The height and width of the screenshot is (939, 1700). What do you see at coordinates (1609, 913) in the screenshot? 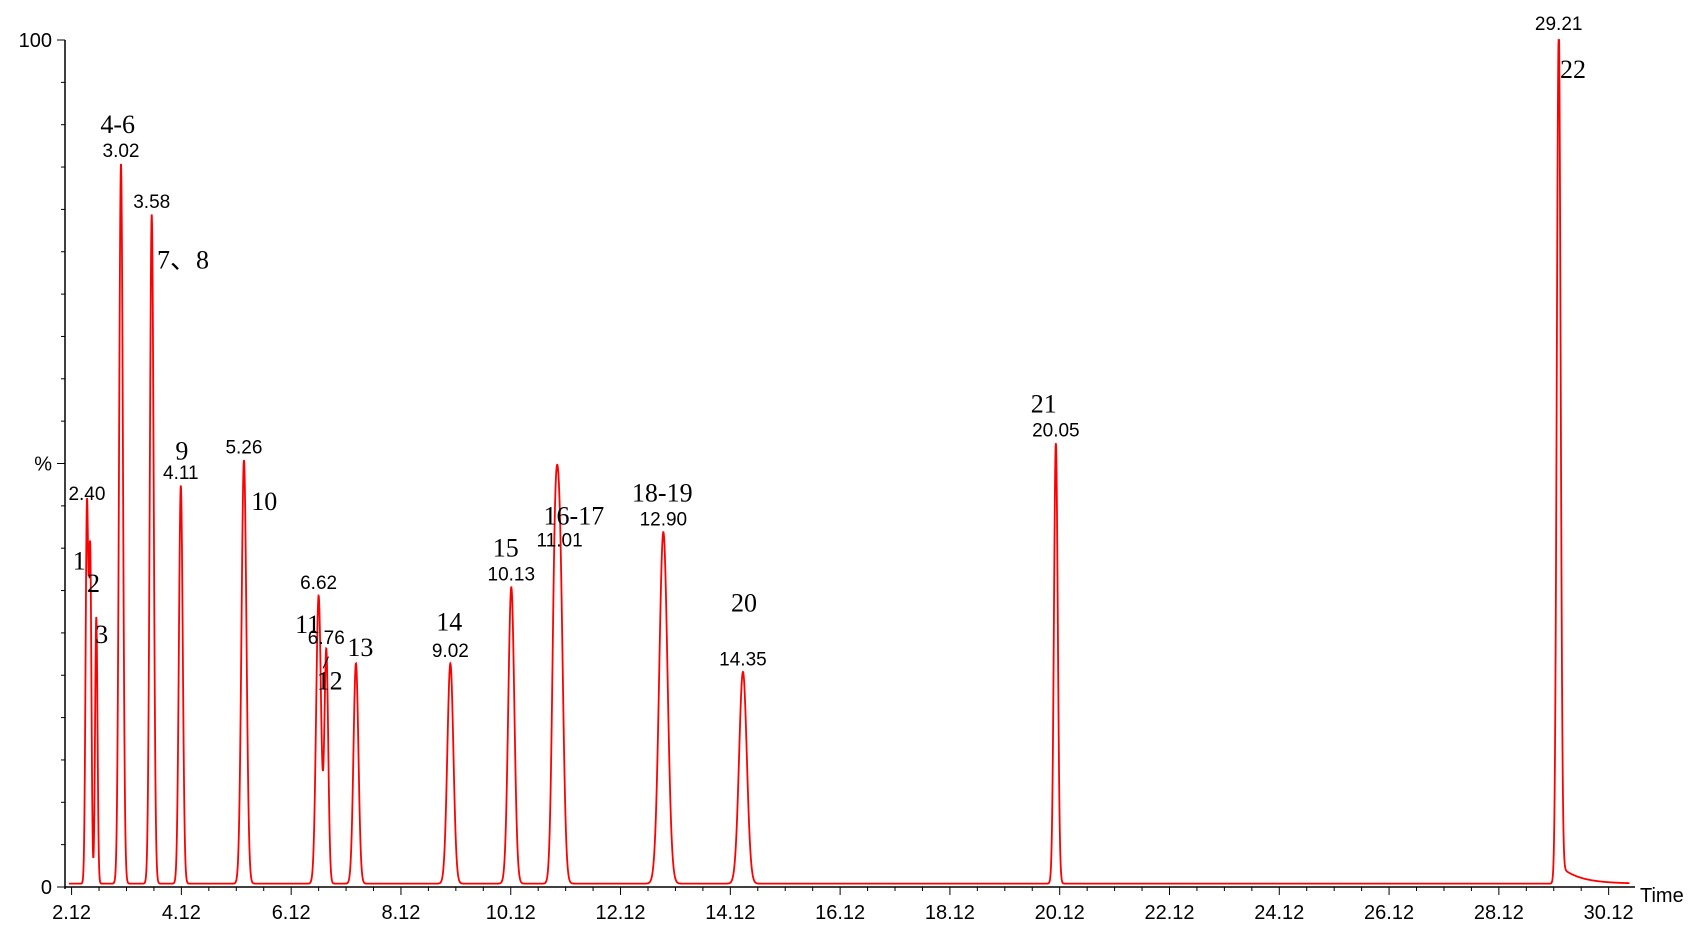
I see `x-tick-label: 30.12` at bounding box center [1609, 913].